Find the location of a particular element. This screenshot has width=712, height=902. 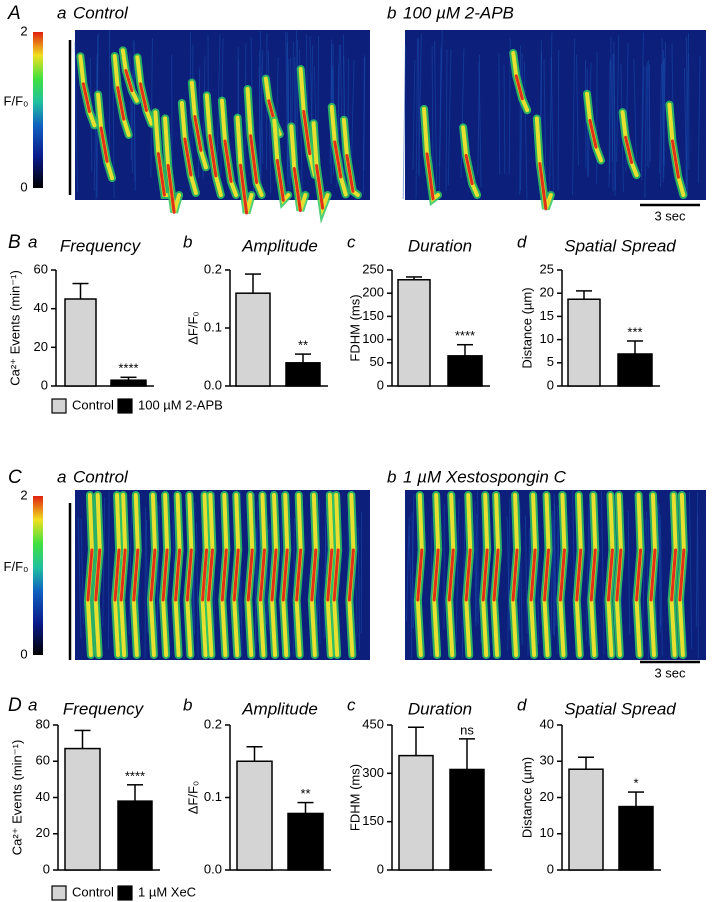

kymograph-bg is located at coordinates (555, 115).